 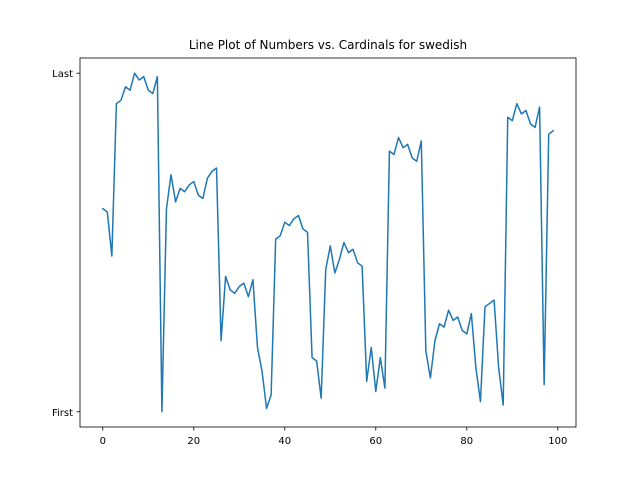 I want to click on x-tick-label: 0, so click(x=103, y=441).